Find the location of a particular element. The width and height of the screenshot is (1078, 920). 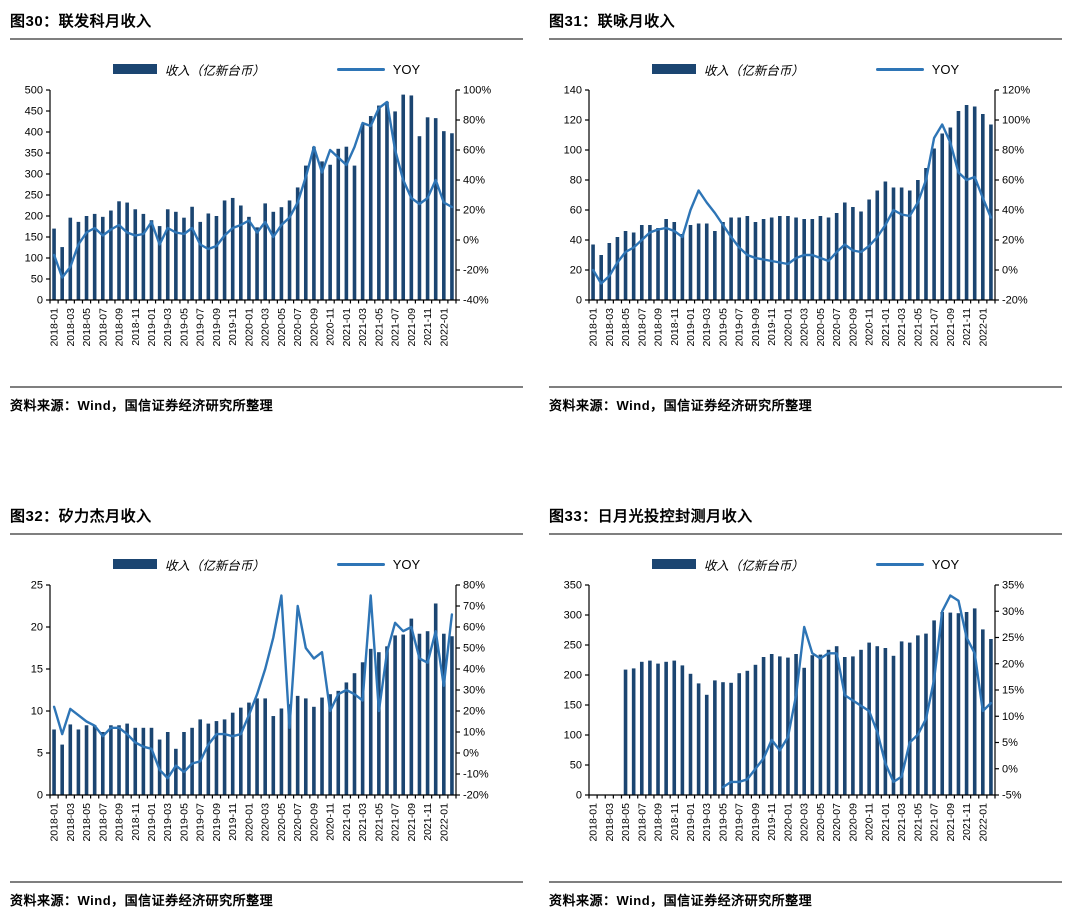

svg-text: 2019-05 is located at coordinates (723, 822).